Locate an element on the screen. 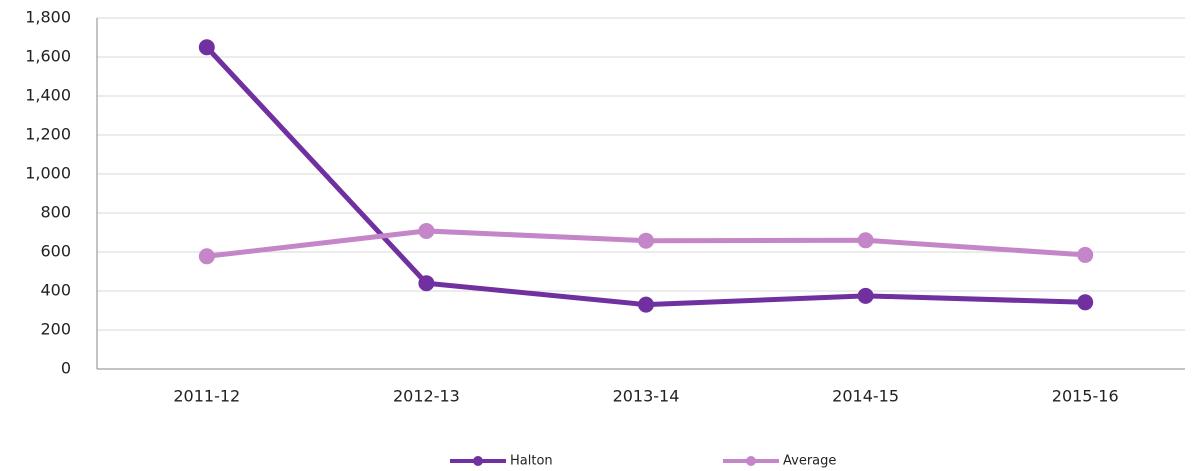 This screenshot has width=1195, height=471. x-tick-label: 2011-12 is located at coordinates (206, 396).